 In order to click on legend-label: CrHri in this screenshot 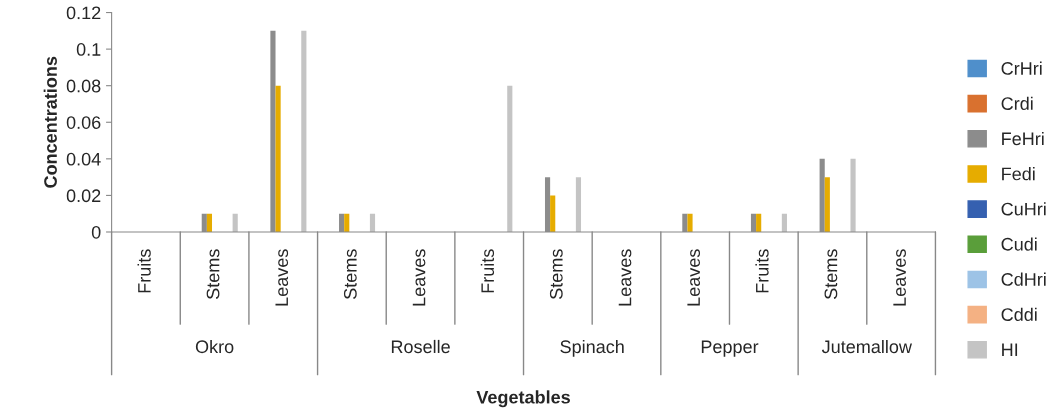, I will do `click(1021, 68)`.